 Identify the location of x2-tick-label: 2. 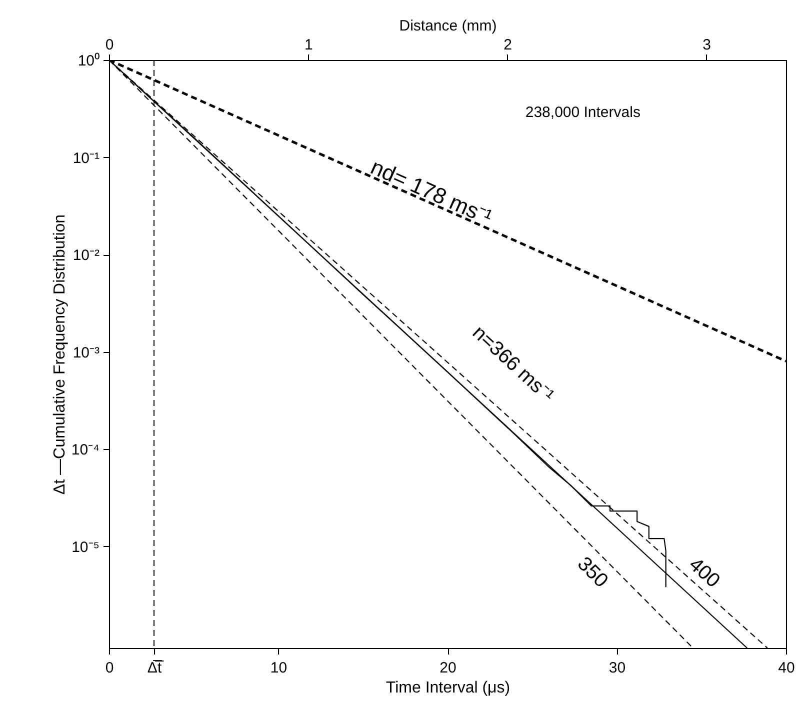
(508, 45).